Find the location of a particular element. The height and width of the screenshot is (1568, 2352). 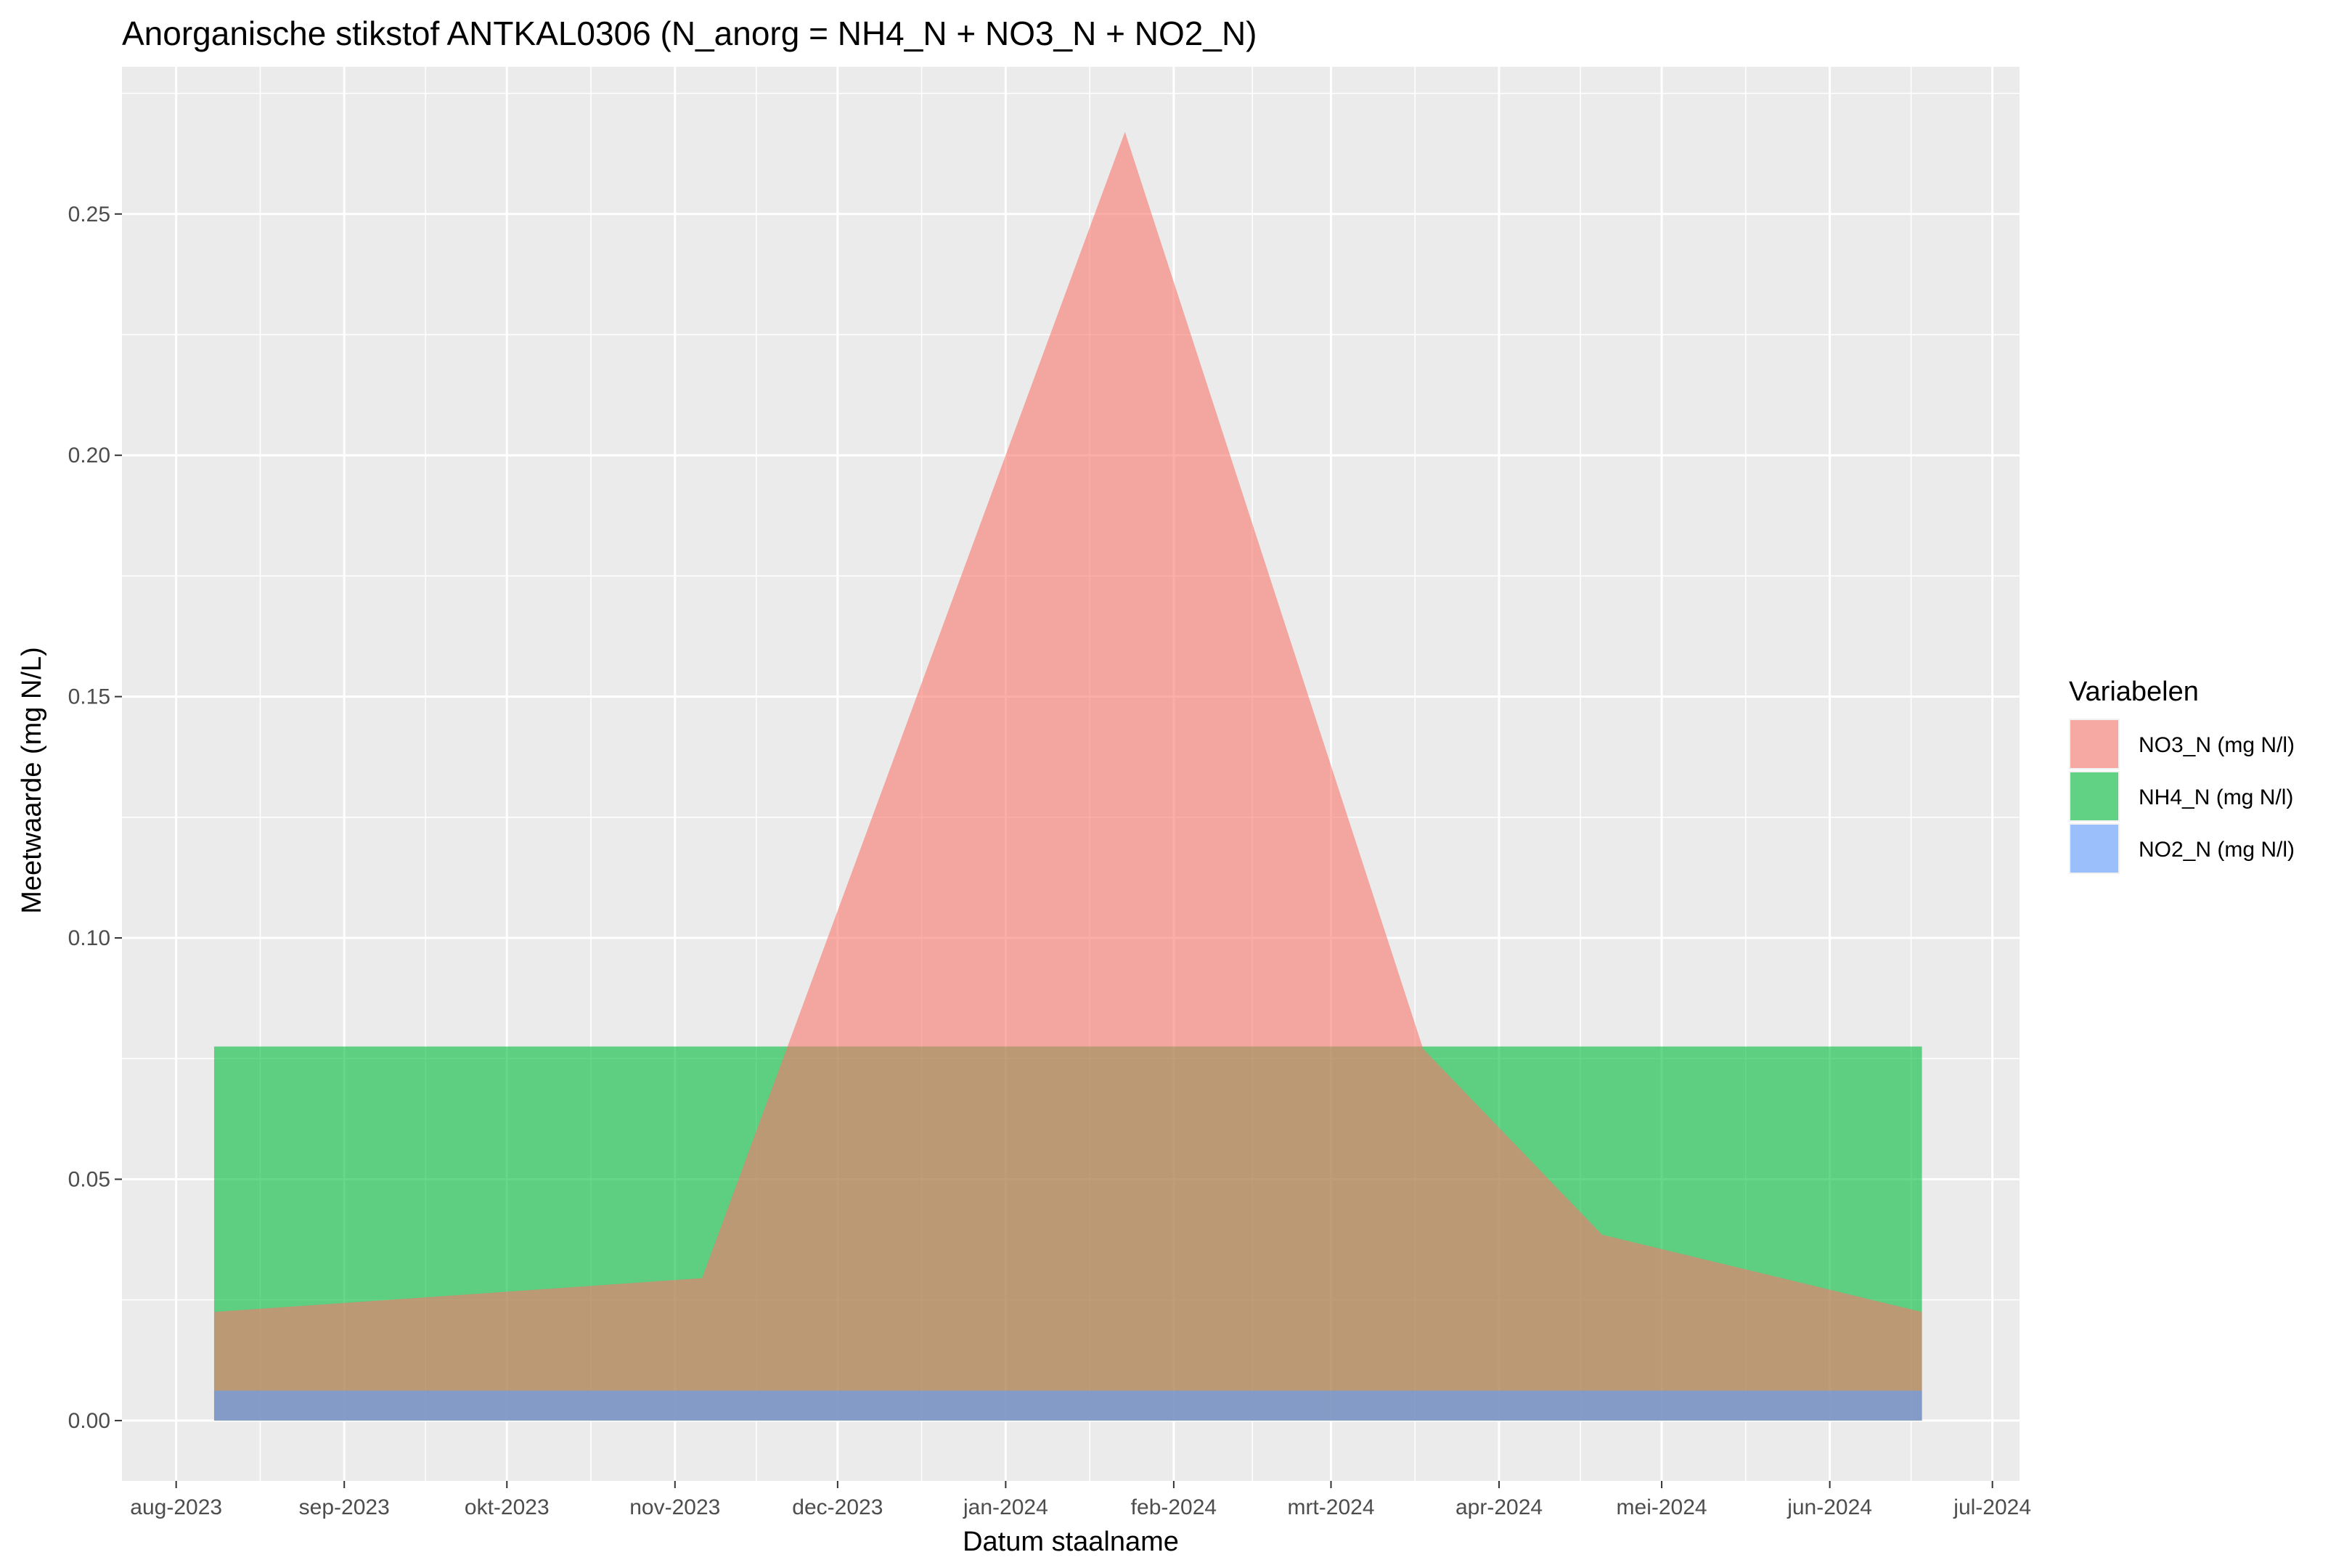

legend-swatch-no3-n is located at coordinates (2094, 744).